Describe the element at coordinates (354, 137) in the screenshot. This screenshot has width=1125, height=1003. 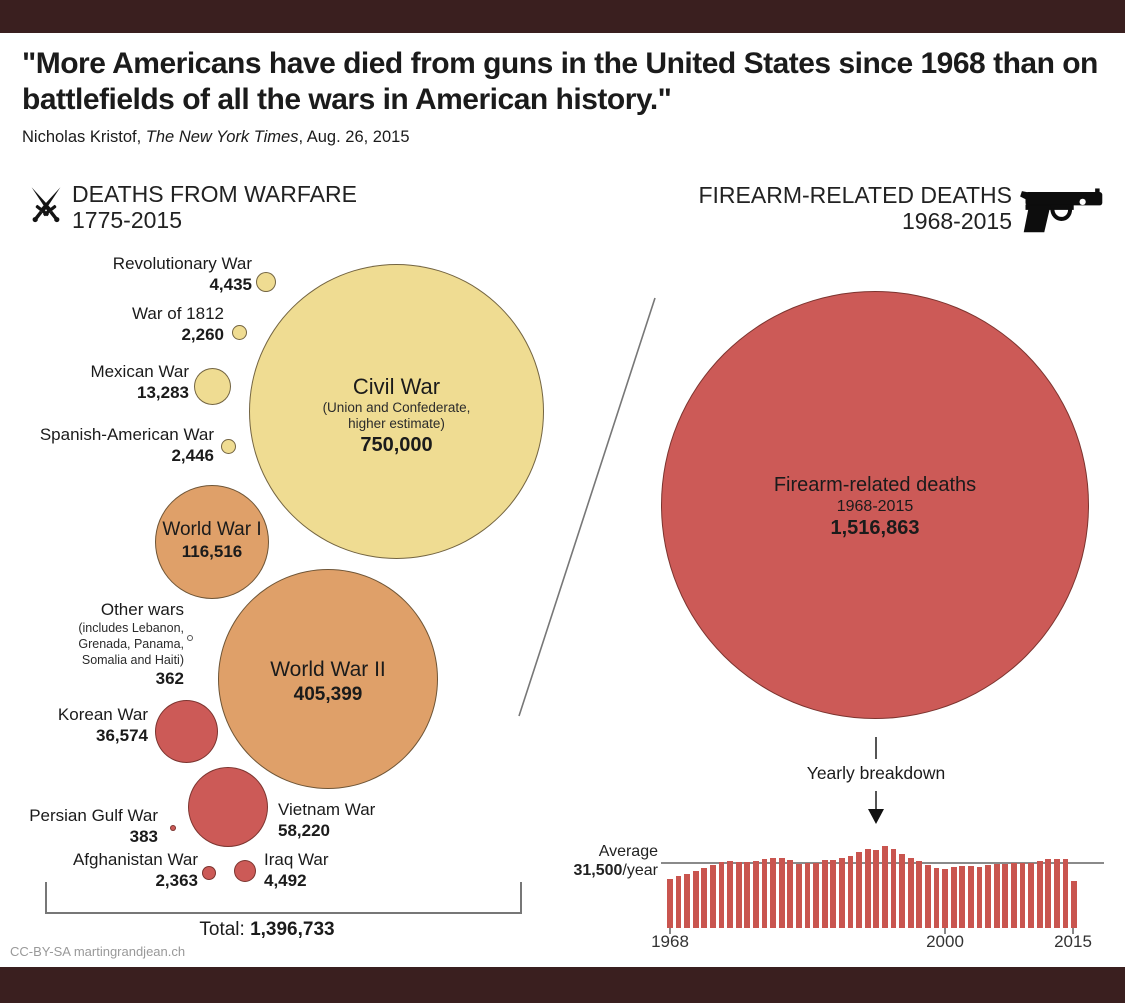
I see `attribution-date: , Aug. 26, 2015` at that location.